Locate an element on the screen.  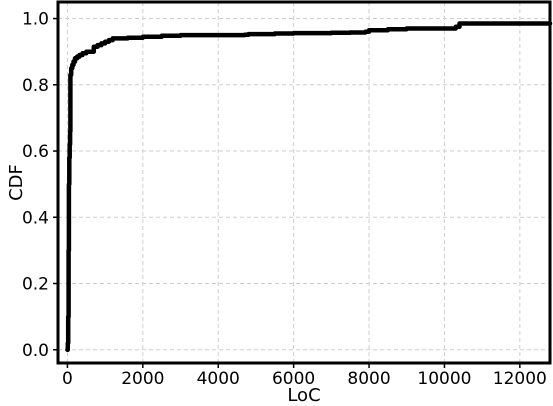
y-tick-label: 0.2 is located at coordinates (35, 285).